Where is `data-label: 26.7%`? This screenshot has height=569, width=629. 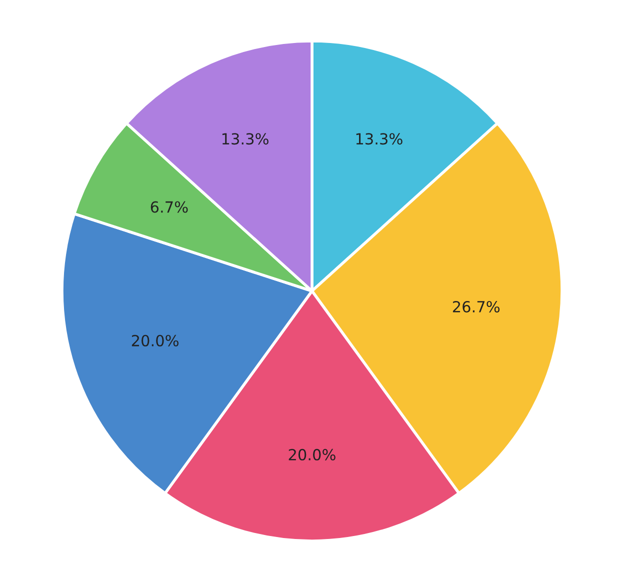 data-label: 26.7% is located at coordinates (476, 306).